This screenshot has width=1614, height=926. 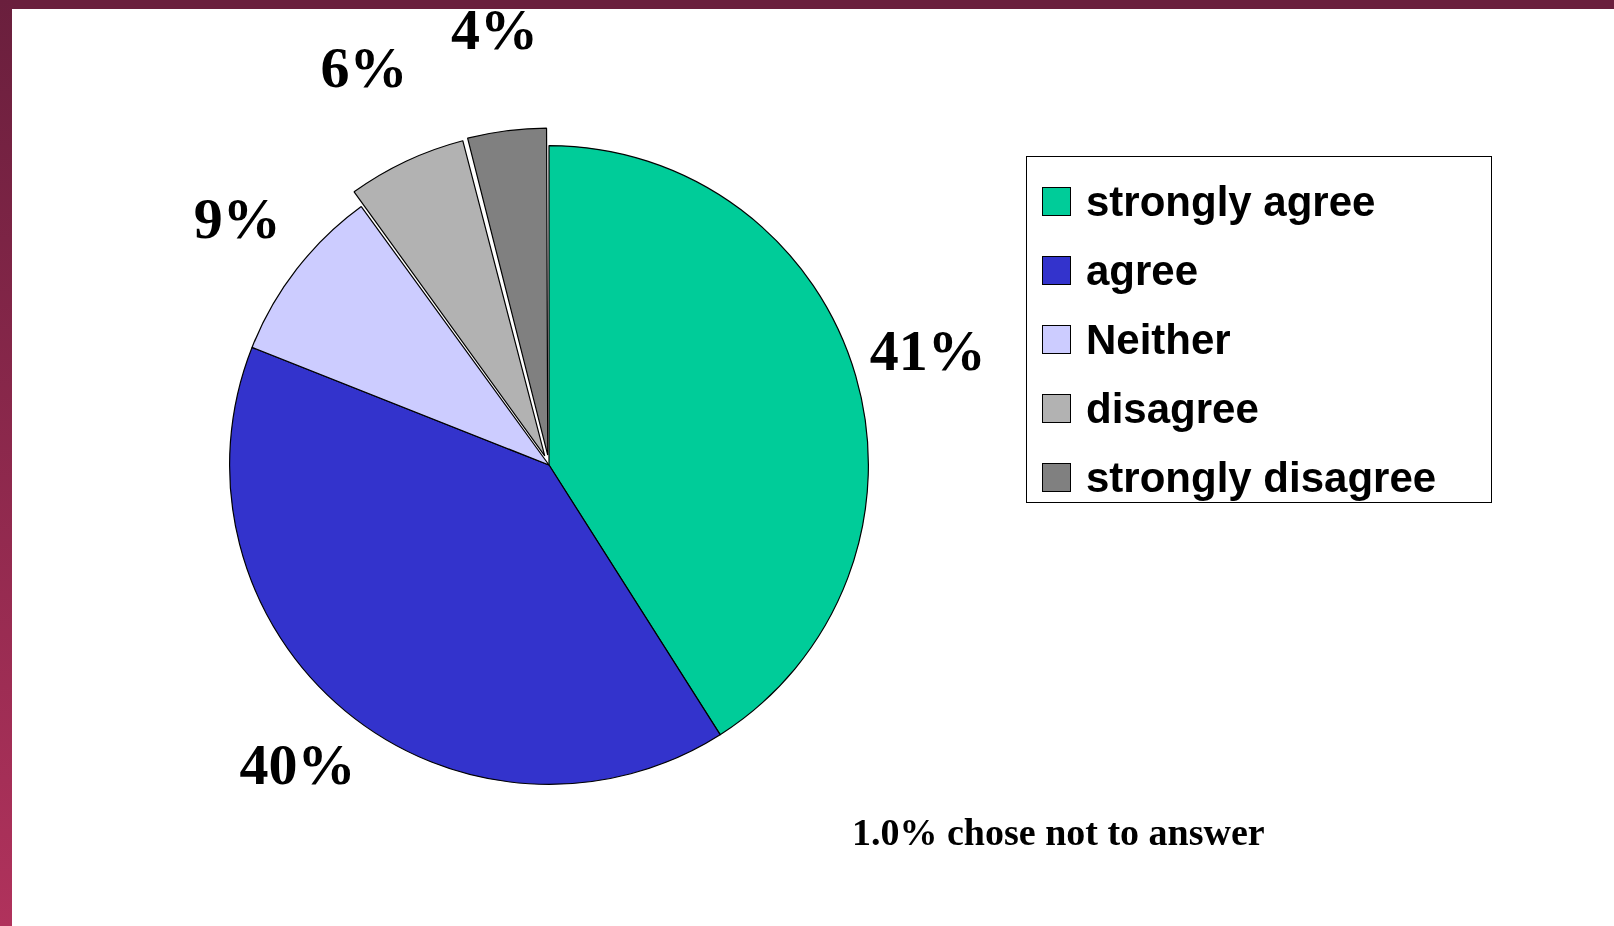 I want to click on legend-label: strongly disagree, so click(x=1261, y=477).